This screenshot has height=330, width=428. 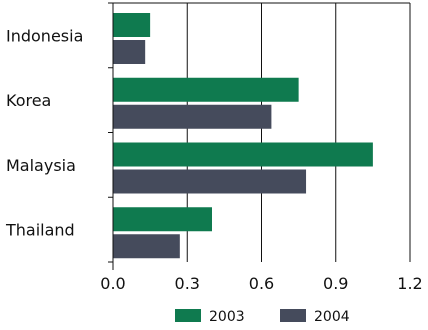 I want to click on legend-label-2004: 2004, so click(x=332, y=317).